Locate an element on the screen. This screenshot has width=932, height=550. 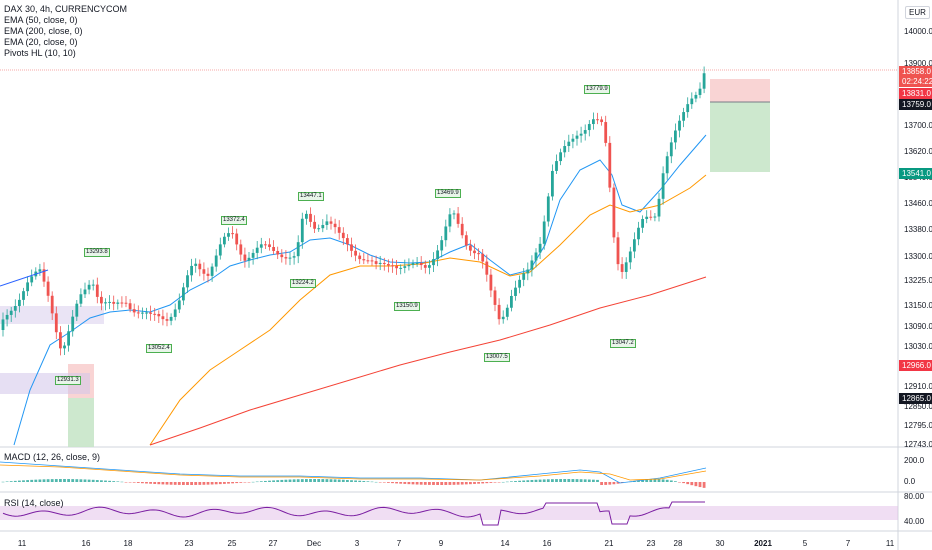
x-axis-label: Dec is located at coordinates (314, 543).